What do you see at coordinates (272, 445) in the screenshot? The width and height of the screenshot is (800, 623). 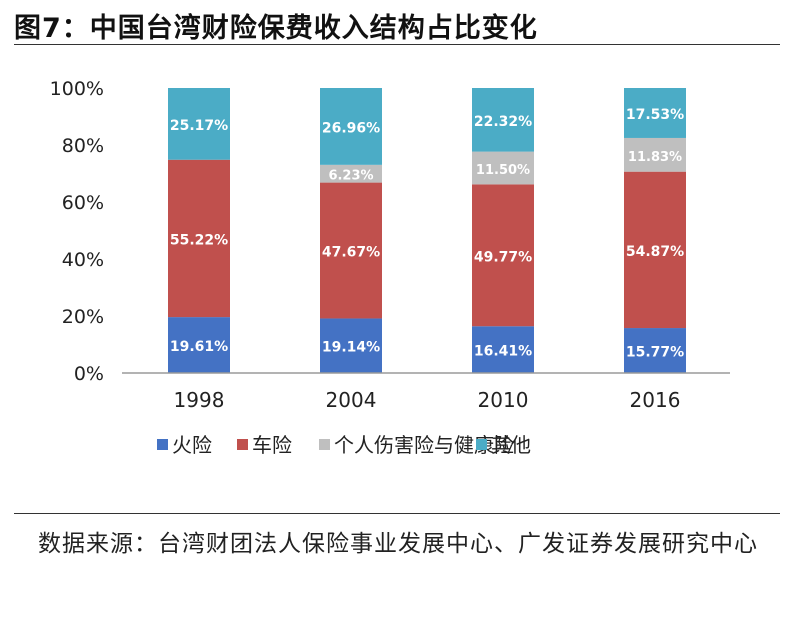 I see `legend-label: 车险` at bounding box center [272, 445].